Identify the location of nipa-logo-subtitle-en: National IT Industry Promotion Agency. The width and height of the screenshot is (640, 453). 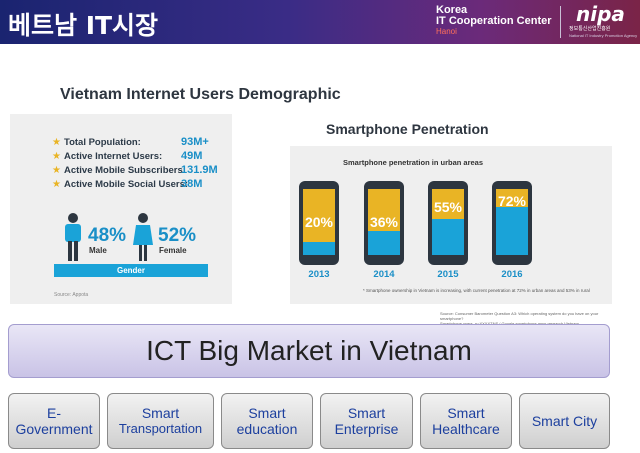
(603, 35).